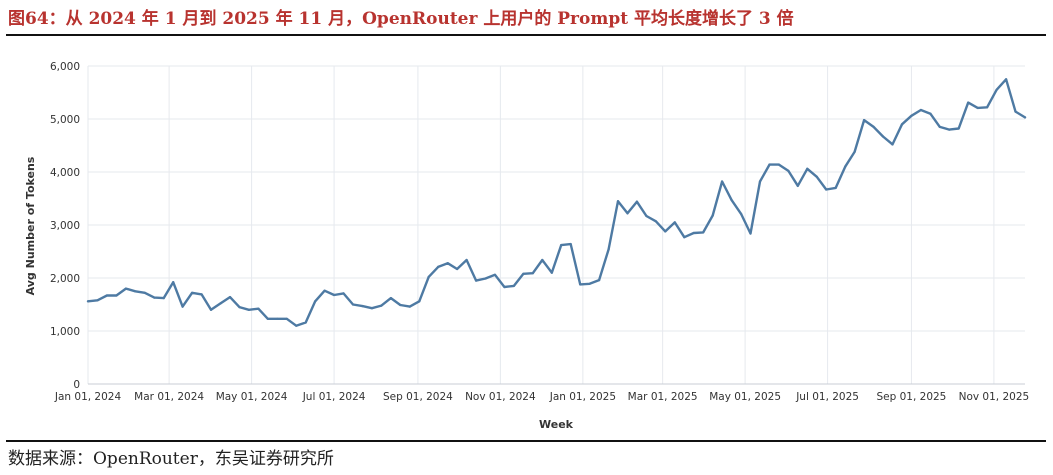 This screenshot has height=475, width=1053. Describe the element at coordinates (171, 459) in the screenshot. I see `figure-source: 数据来源：OpenRouter，东吴证券研究所` at that location.